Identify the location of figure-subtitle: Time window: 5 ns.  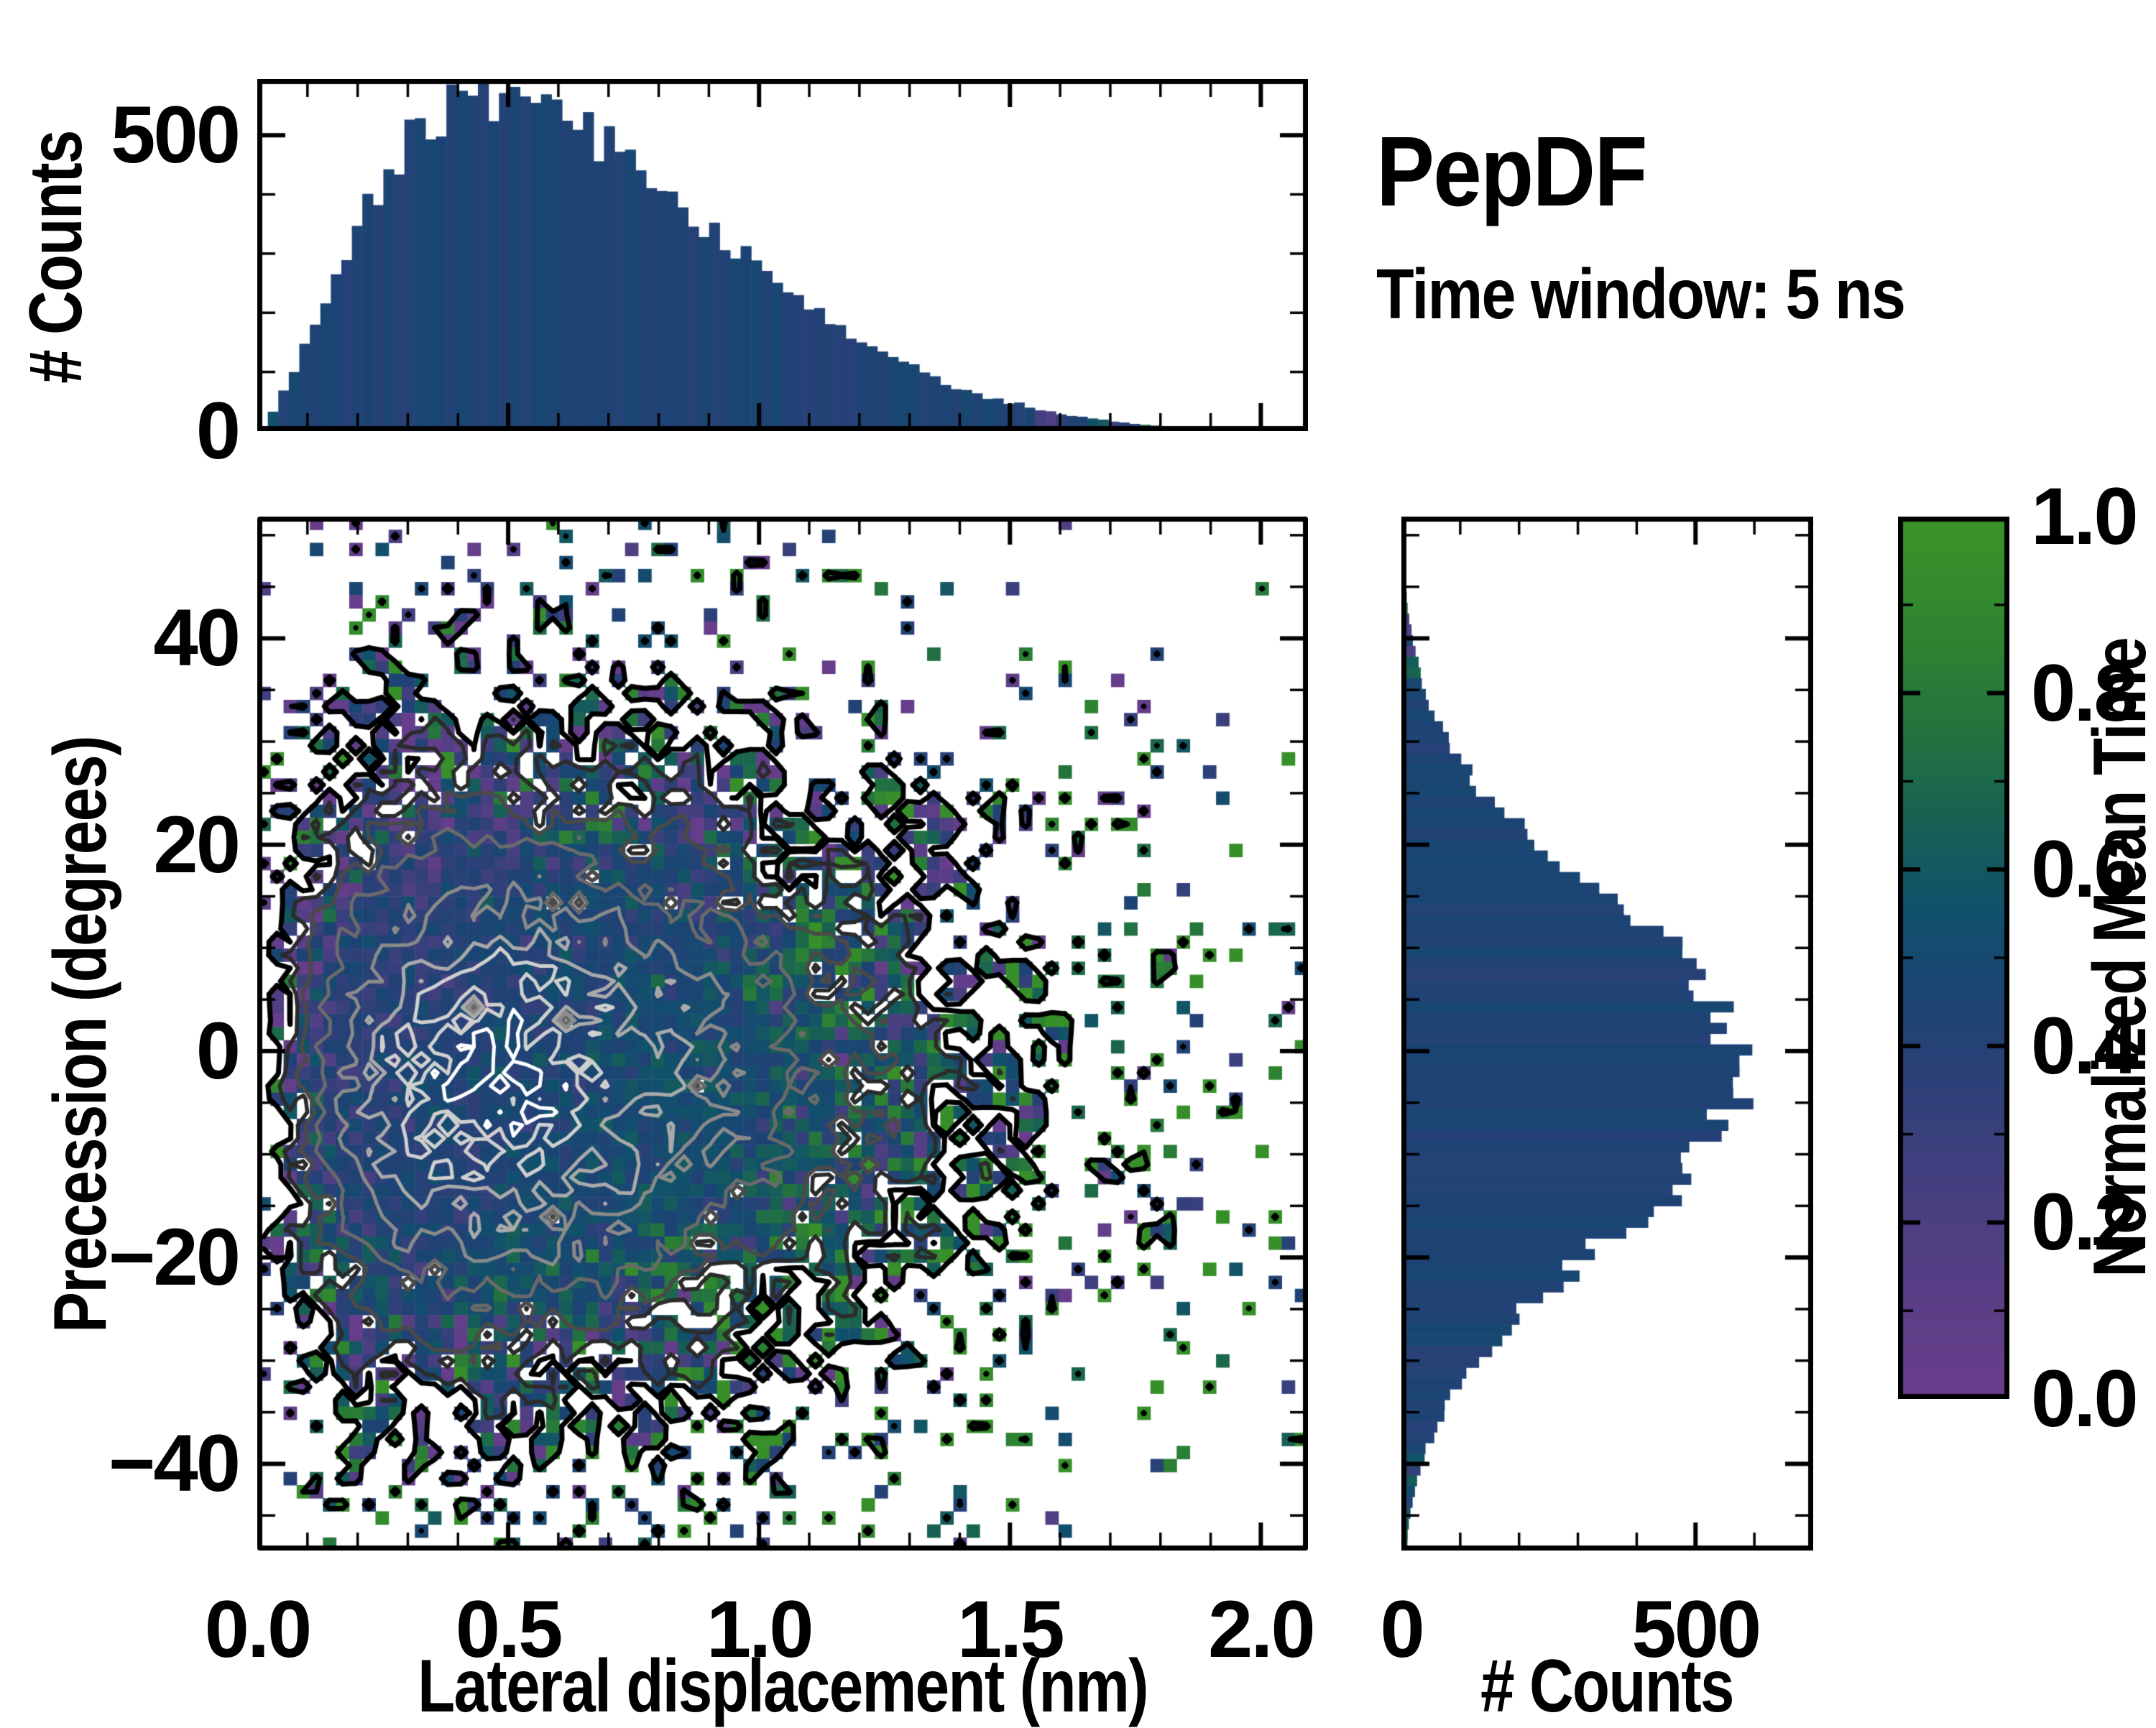
(1676, 294).